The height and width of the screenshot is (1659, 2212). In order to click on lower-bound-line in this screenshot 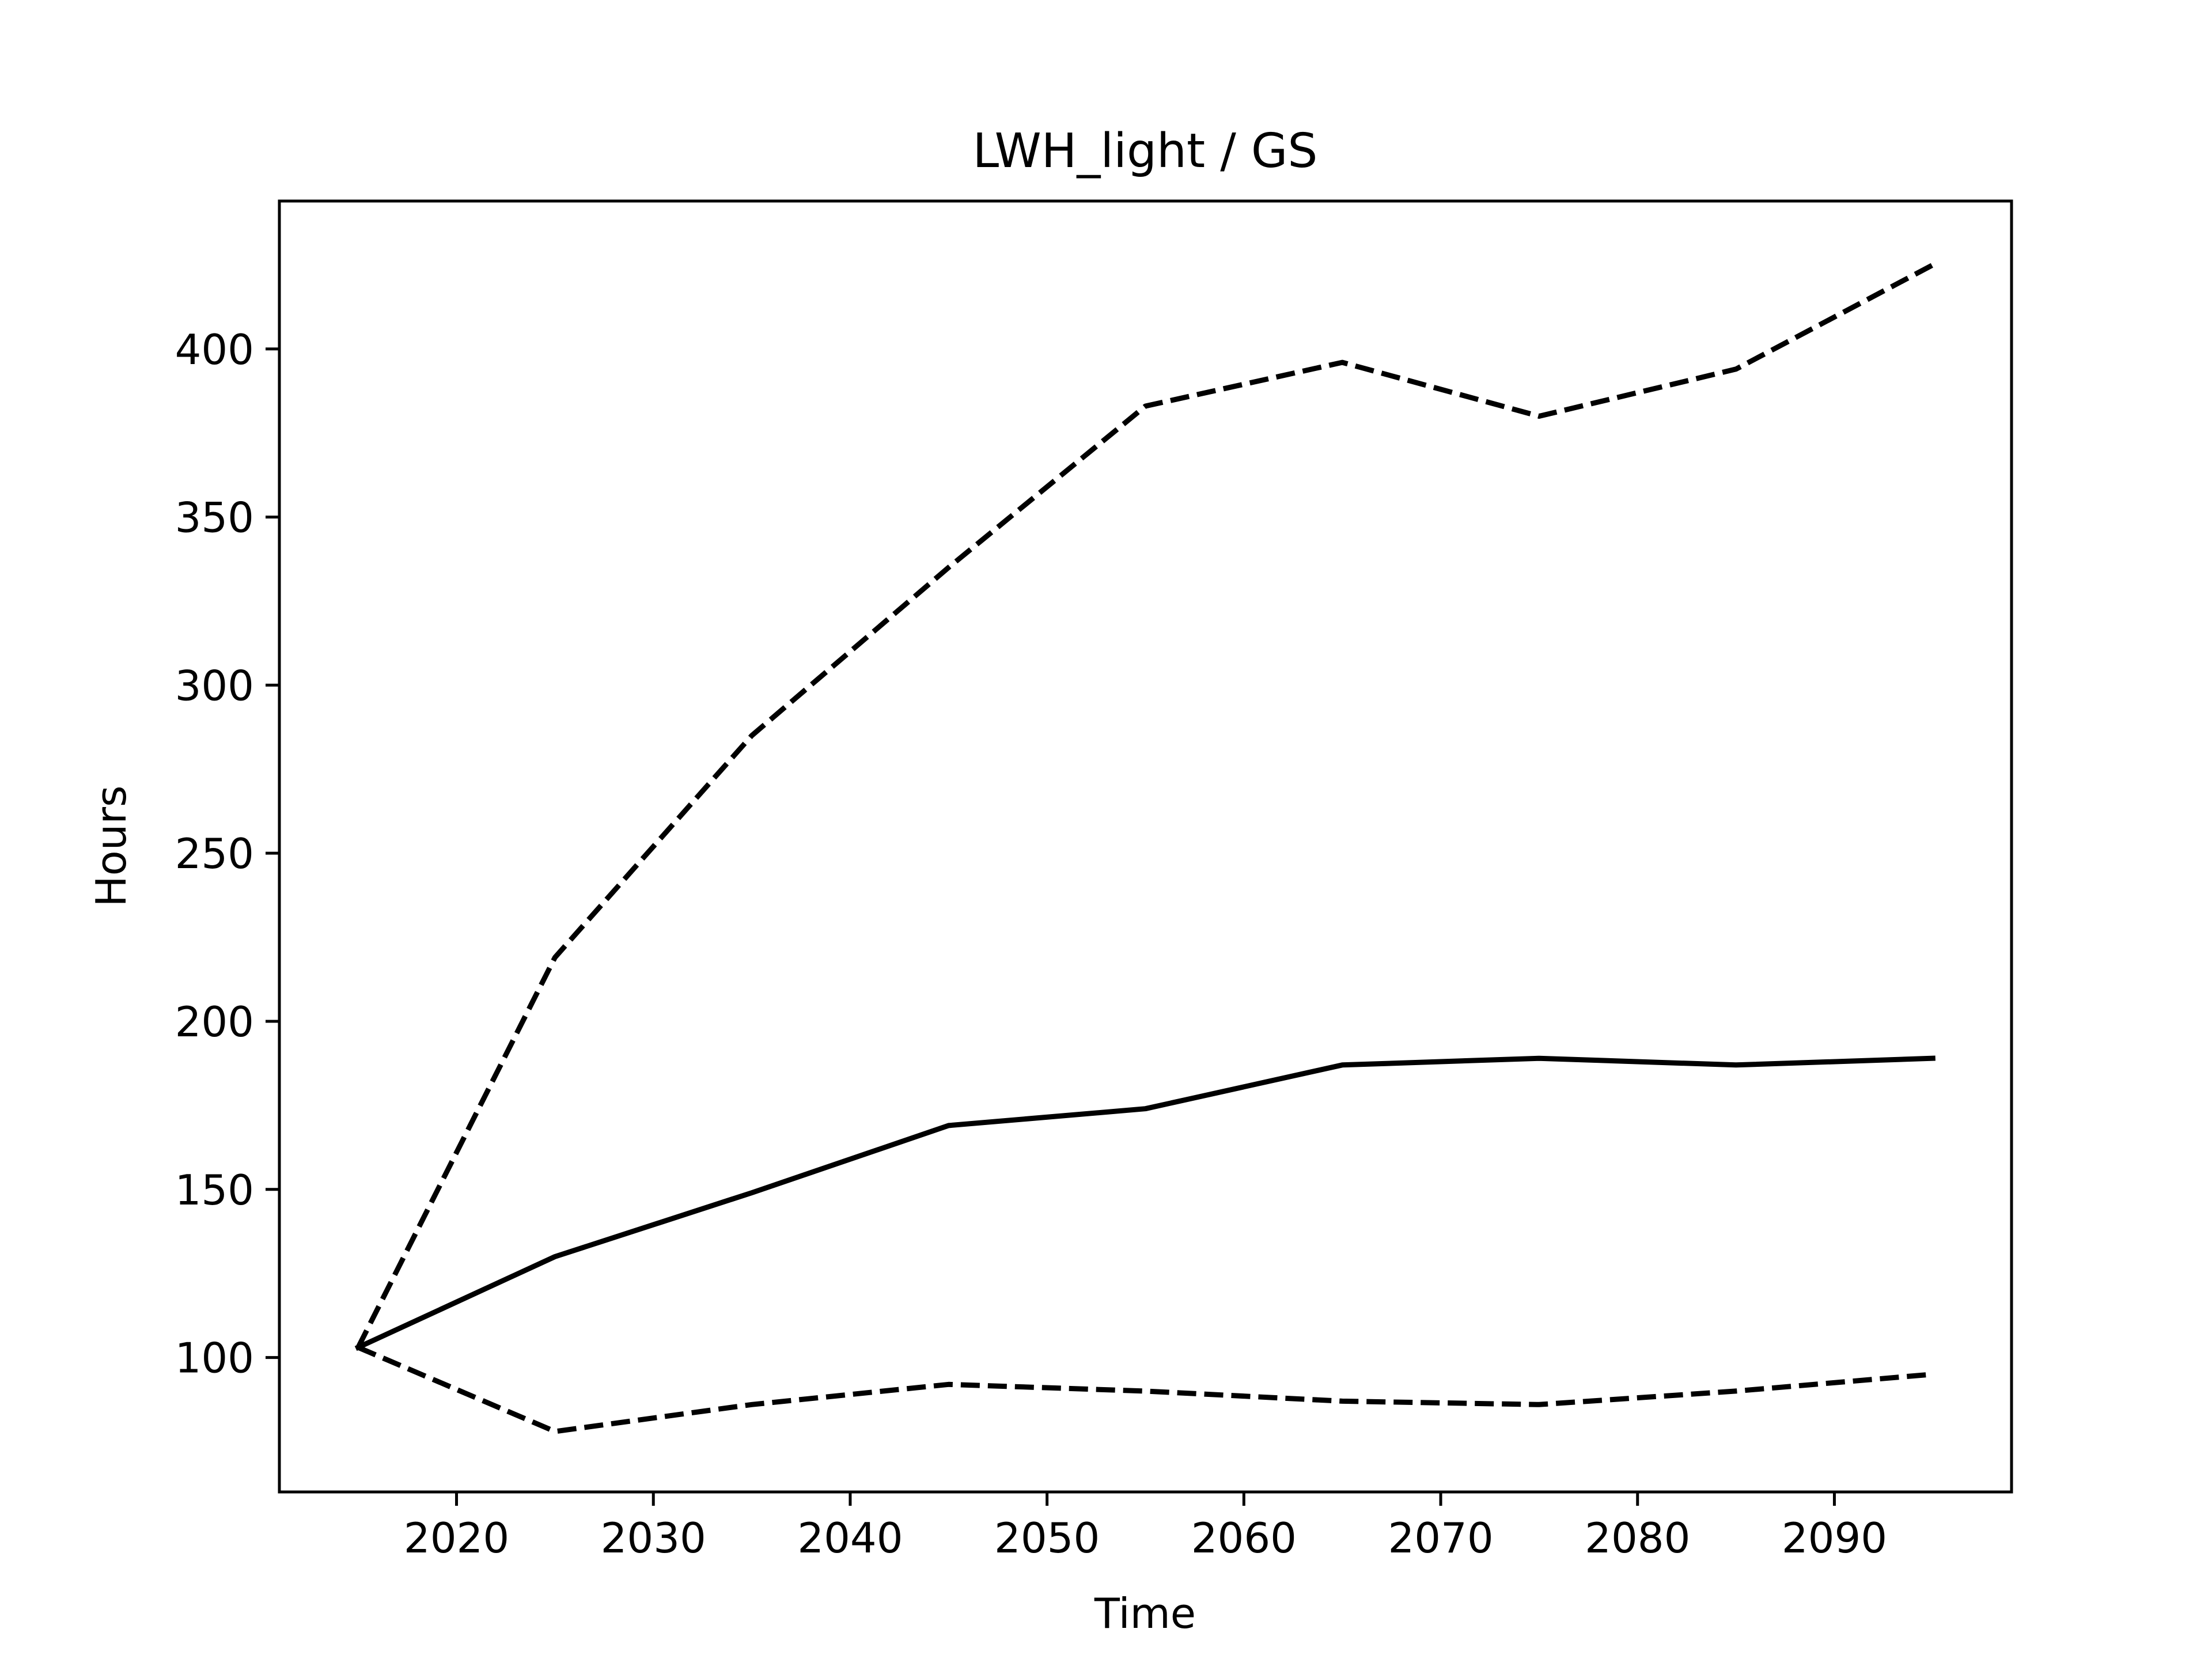, I will do `click(1145, 1389)`.